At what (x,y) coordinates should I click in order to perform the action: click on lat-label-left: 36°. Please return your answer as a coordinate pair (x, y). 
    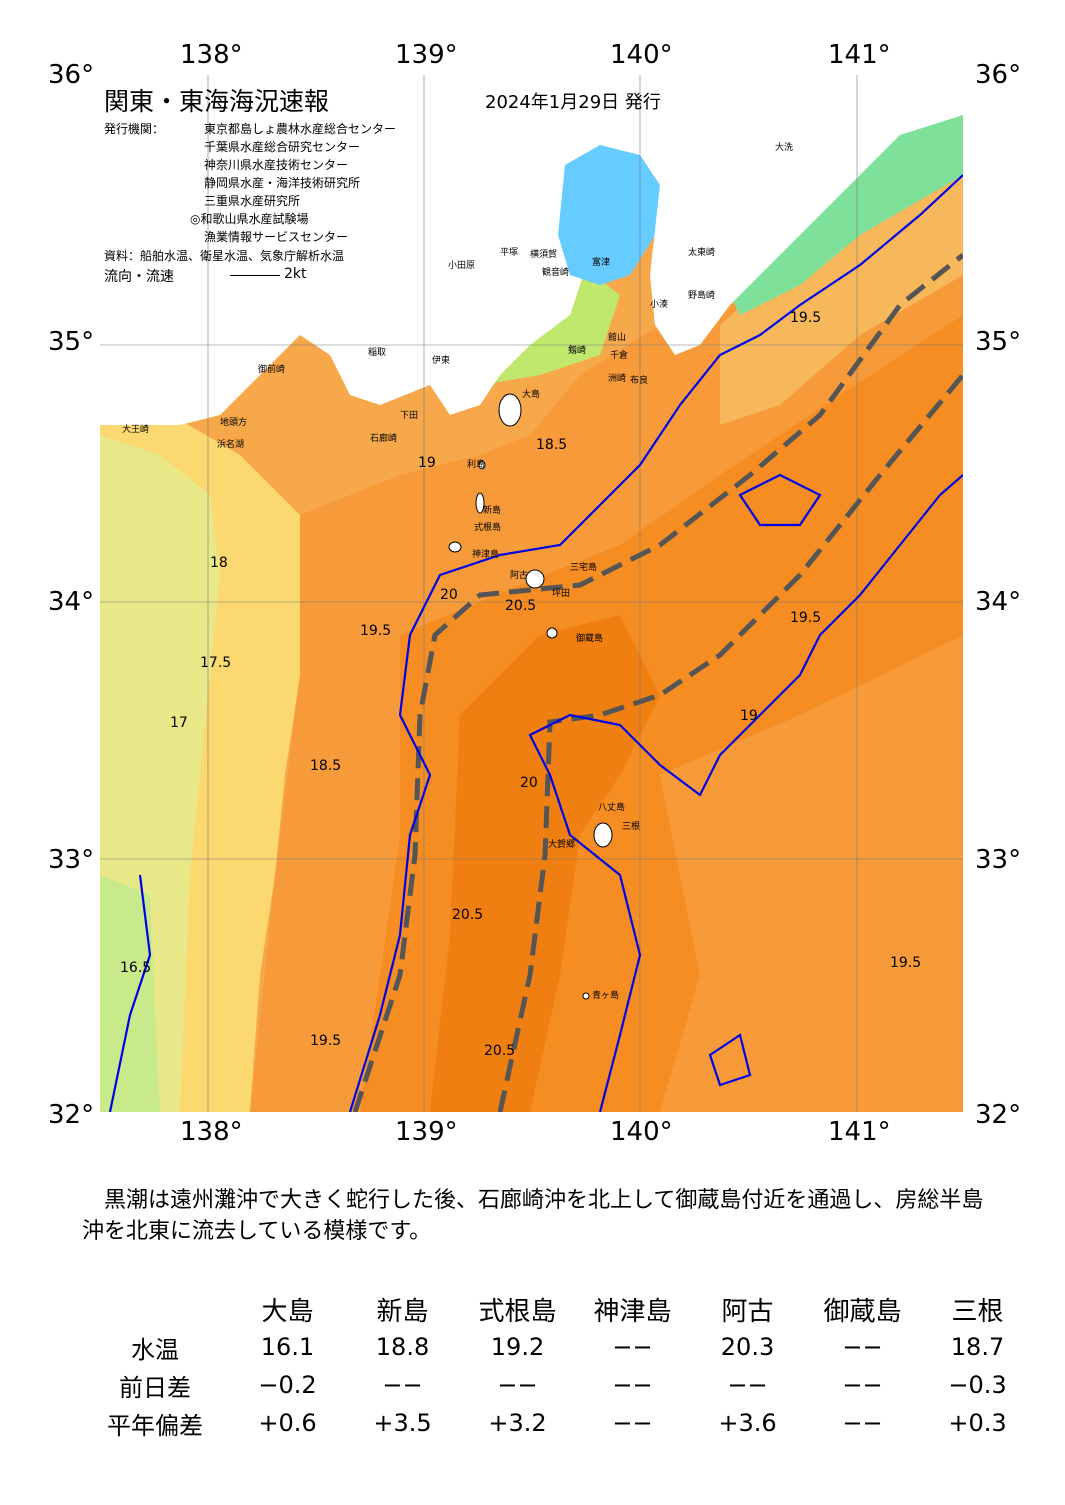
    Looking at the image, I should click on (71, 75).